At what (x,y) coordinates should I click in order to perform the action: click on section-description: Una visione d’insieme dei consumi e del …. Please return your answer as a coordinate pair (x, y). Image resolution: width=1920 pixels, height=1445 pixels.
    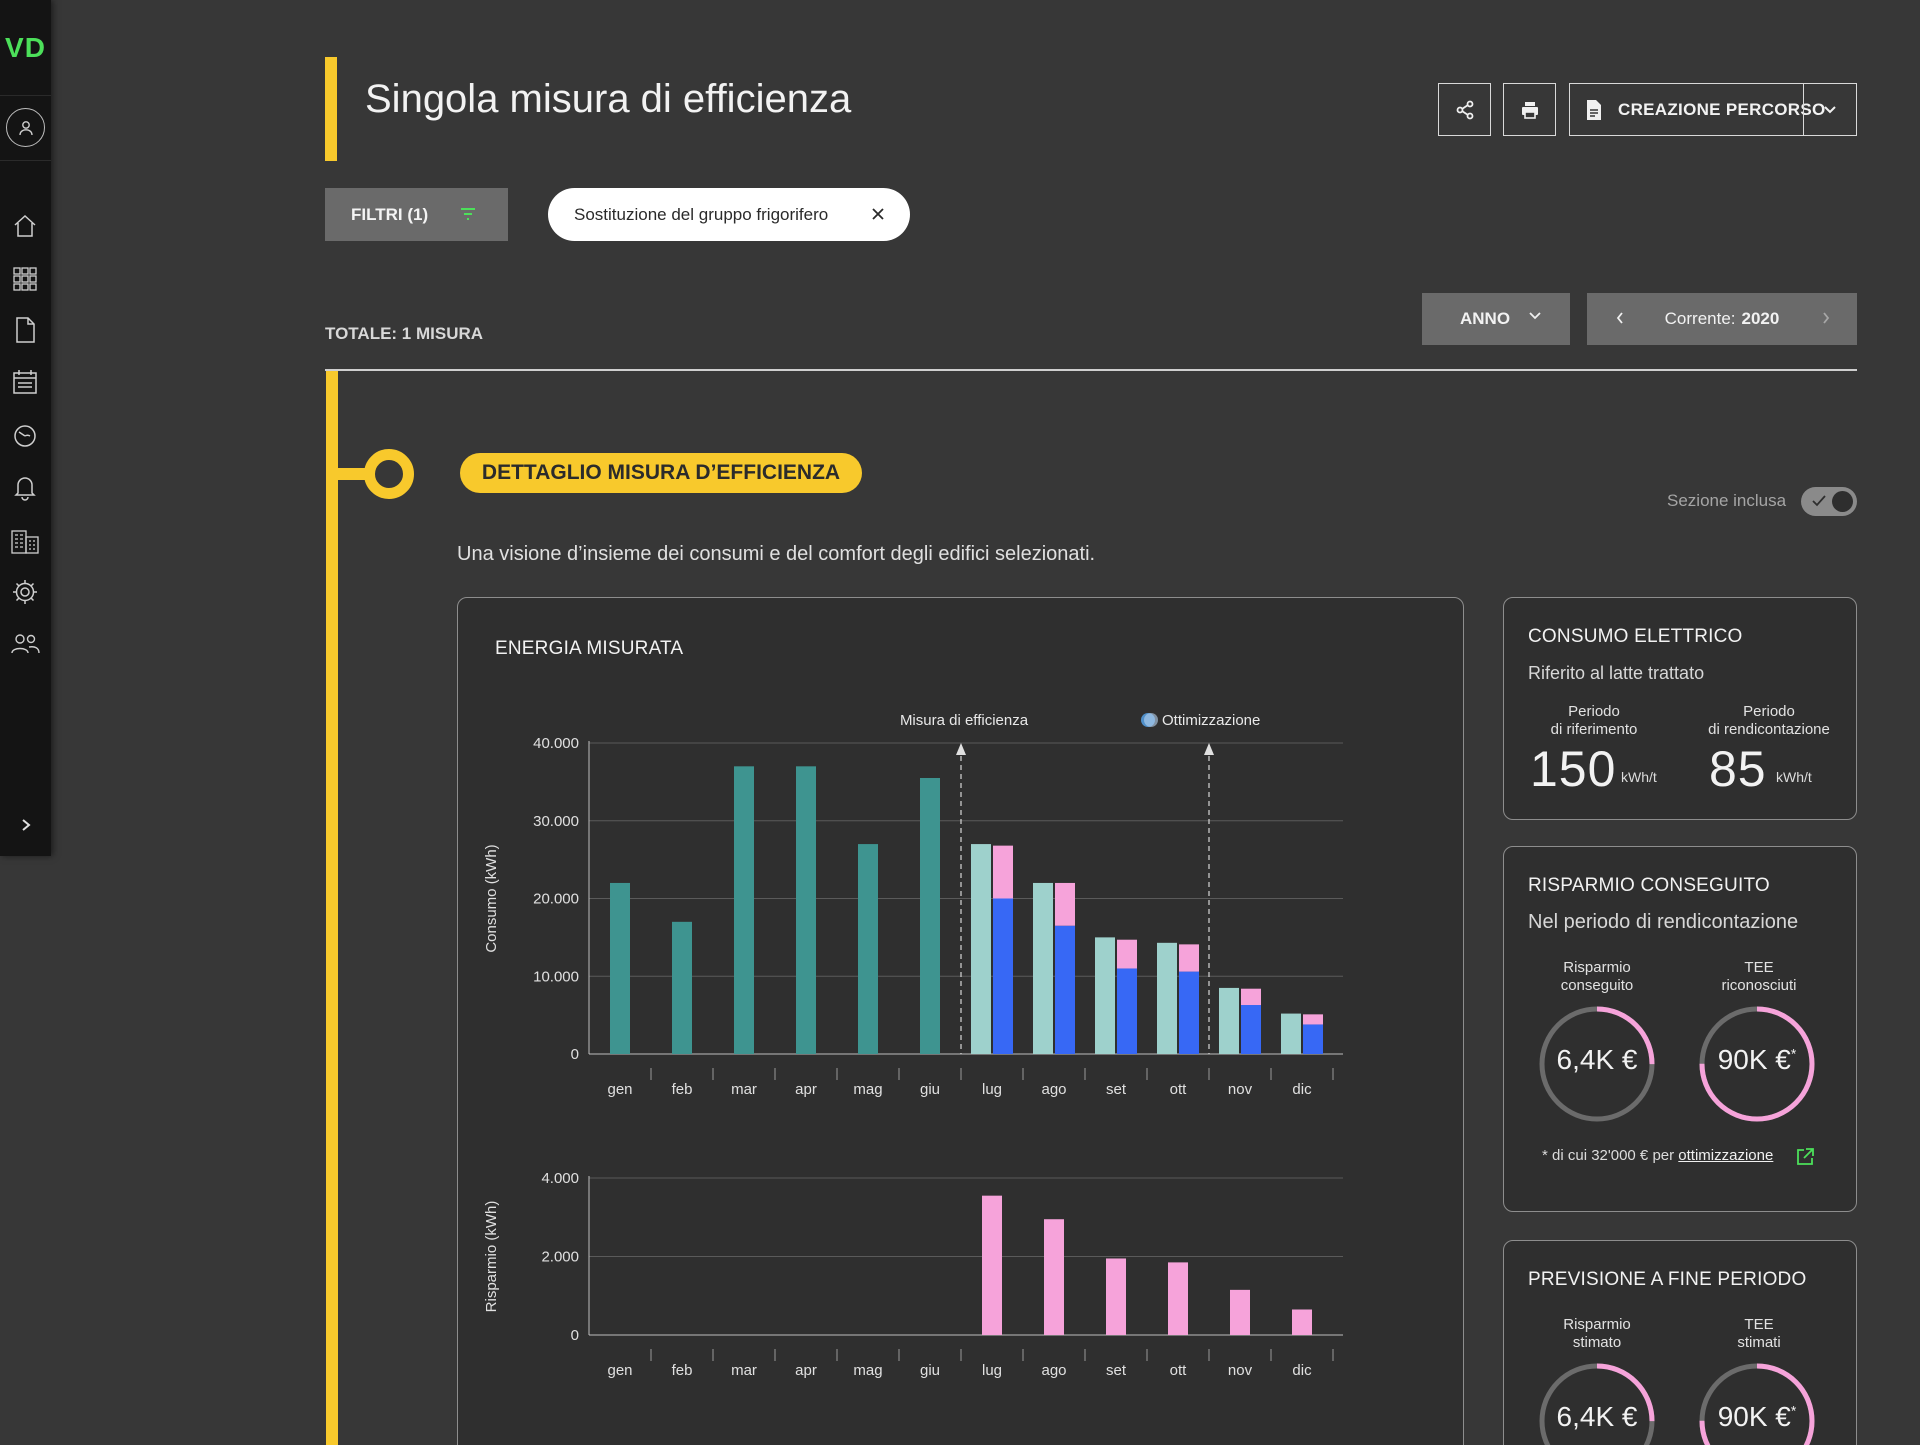
    Looking at the image, I should click on (776, 554).